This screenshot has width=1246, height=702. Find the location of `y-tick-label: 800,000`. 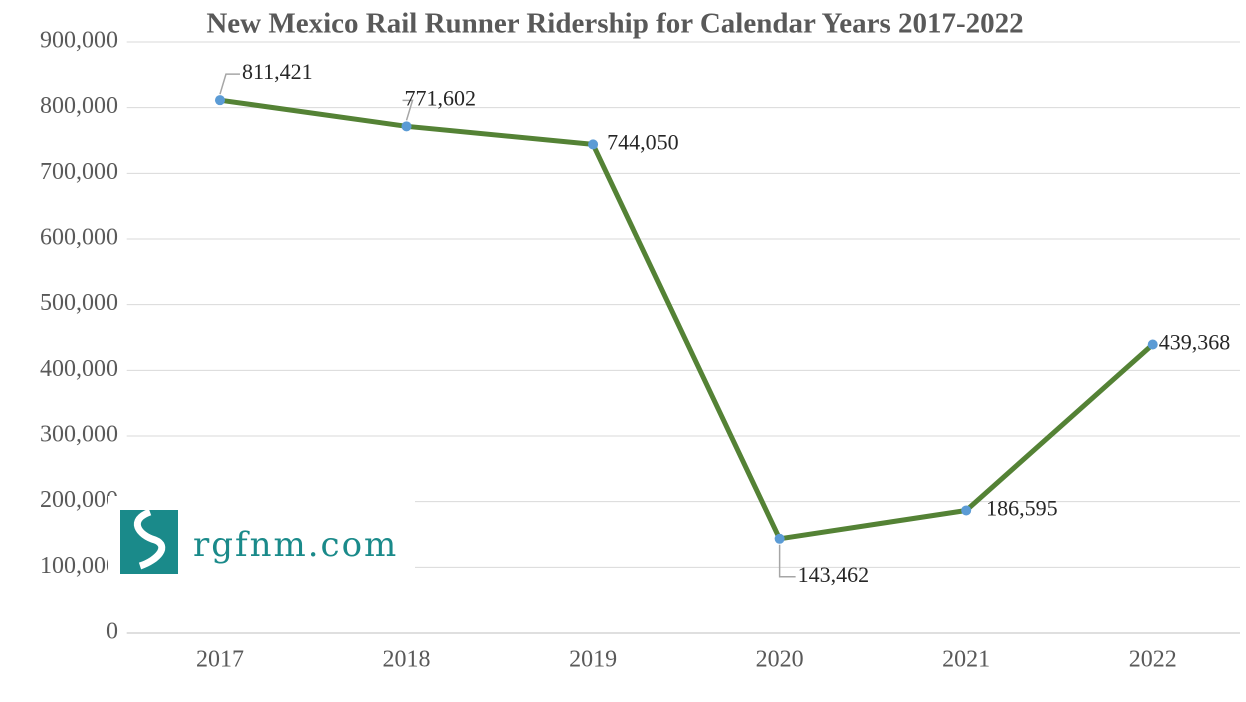

y-tick-label: 800,000 is located at coordinates (79, 106).